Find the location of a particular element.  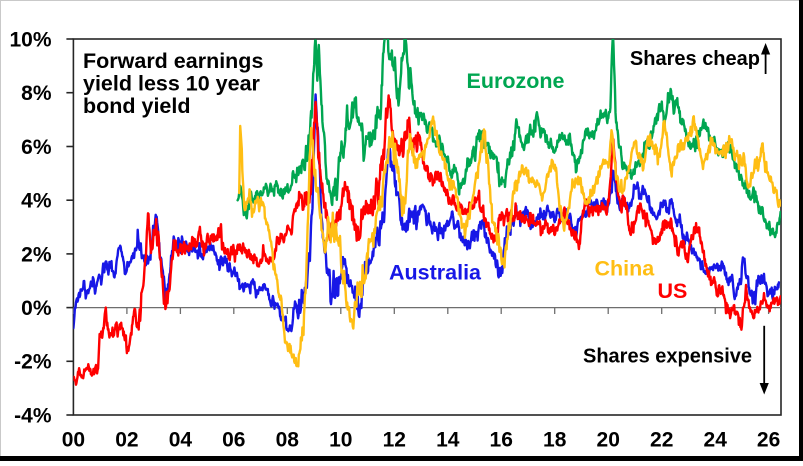

svg-text: 10 is located at coordinates (340, 440).